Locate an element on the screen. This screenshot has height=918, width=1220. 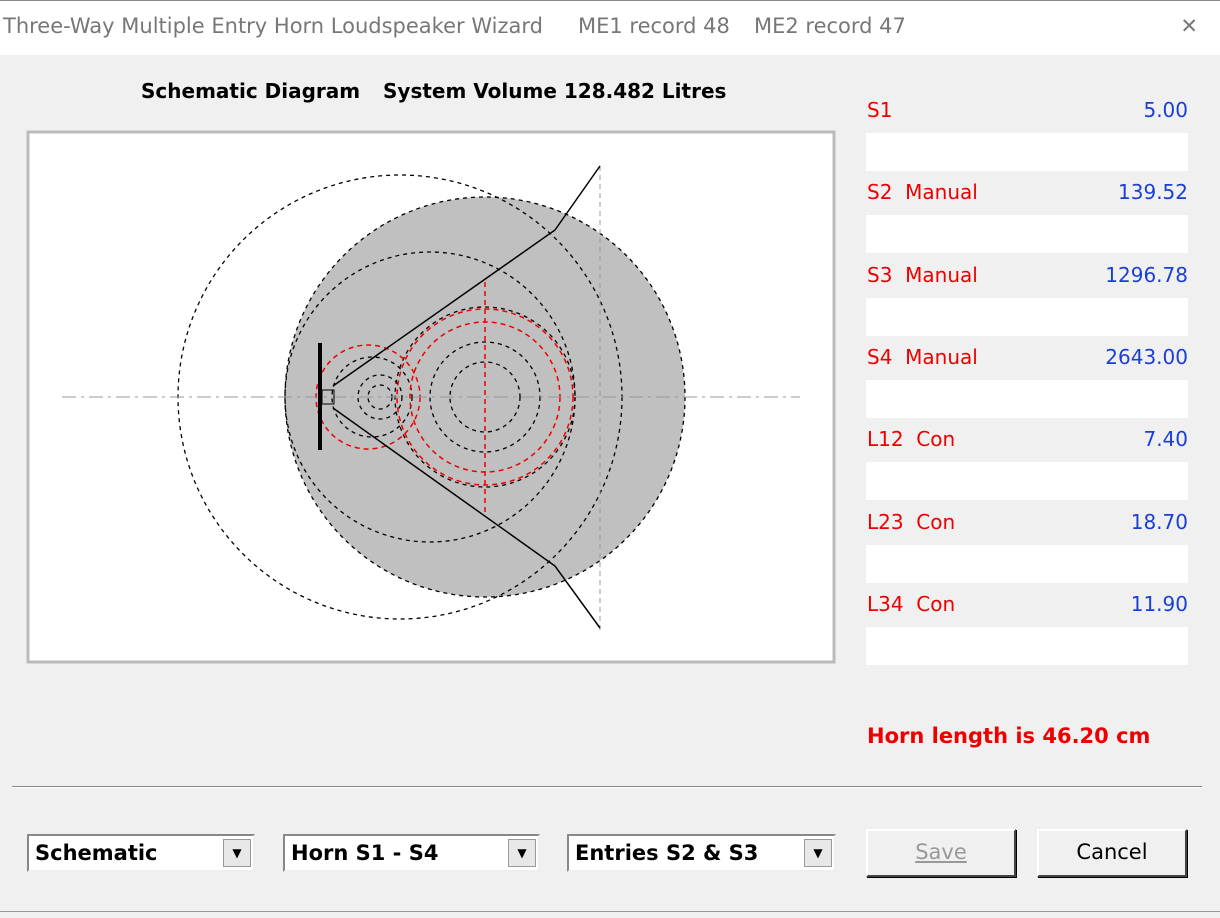
dropdown: Schematic ▼ is located at coordinates (141, 853).